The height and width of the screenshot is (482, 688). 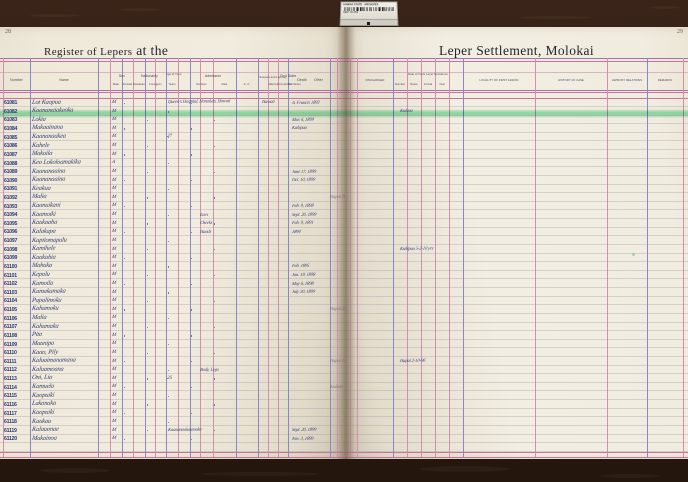 What do you see at coordinates (516, 113) in the screenshot?
I see `highlight-band-right` at bounding box center [516, 113].